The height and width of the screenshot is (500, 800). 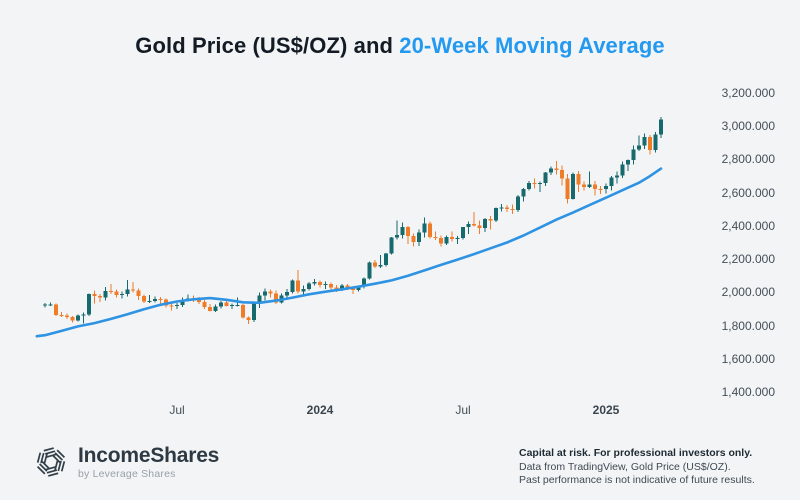 I want to click on y-tick-label: 2,800.000, so click(x=748, y=159).